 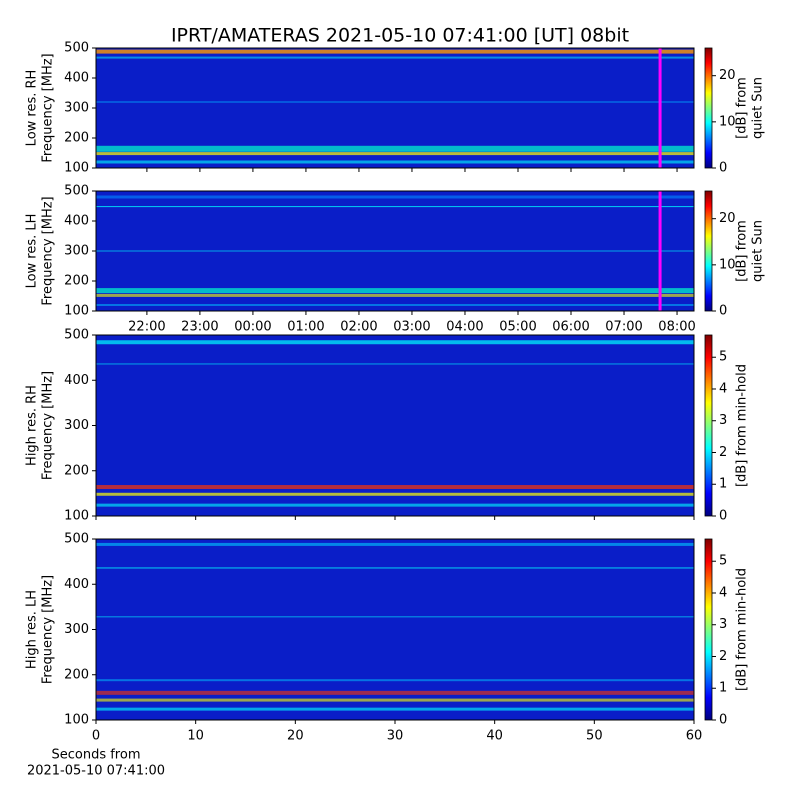 What do you see at coordinates (96, 736) in the screenshot?
I see `x-tick-label: 0` at bounding box center [96, 736].